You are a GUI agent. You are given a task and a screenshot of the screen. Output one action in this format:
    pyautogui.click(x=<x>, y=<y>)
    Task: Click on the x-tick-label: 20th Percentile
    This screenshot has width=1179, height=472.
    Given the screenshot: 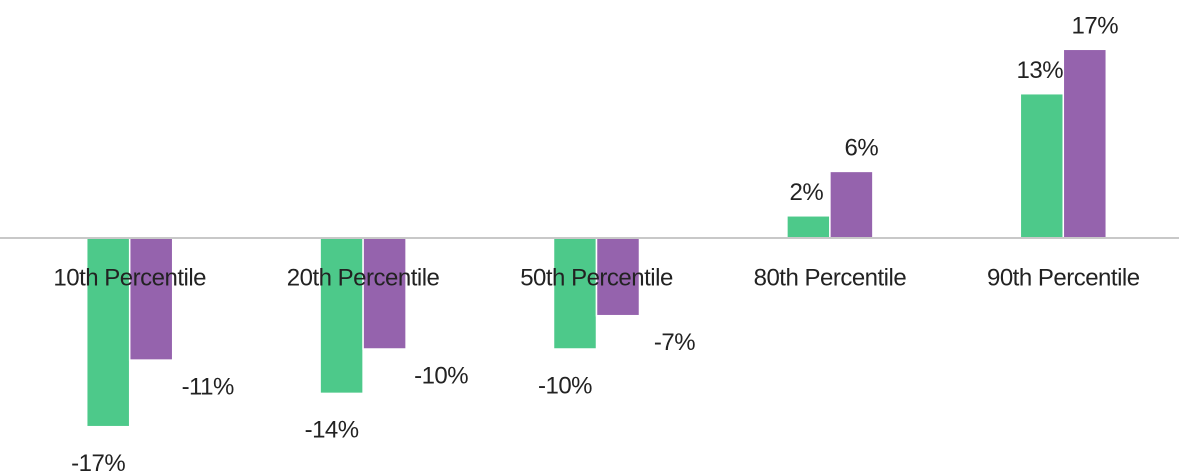 What is the action you would take?
    pyautogui.click(x=363, y=277)
    